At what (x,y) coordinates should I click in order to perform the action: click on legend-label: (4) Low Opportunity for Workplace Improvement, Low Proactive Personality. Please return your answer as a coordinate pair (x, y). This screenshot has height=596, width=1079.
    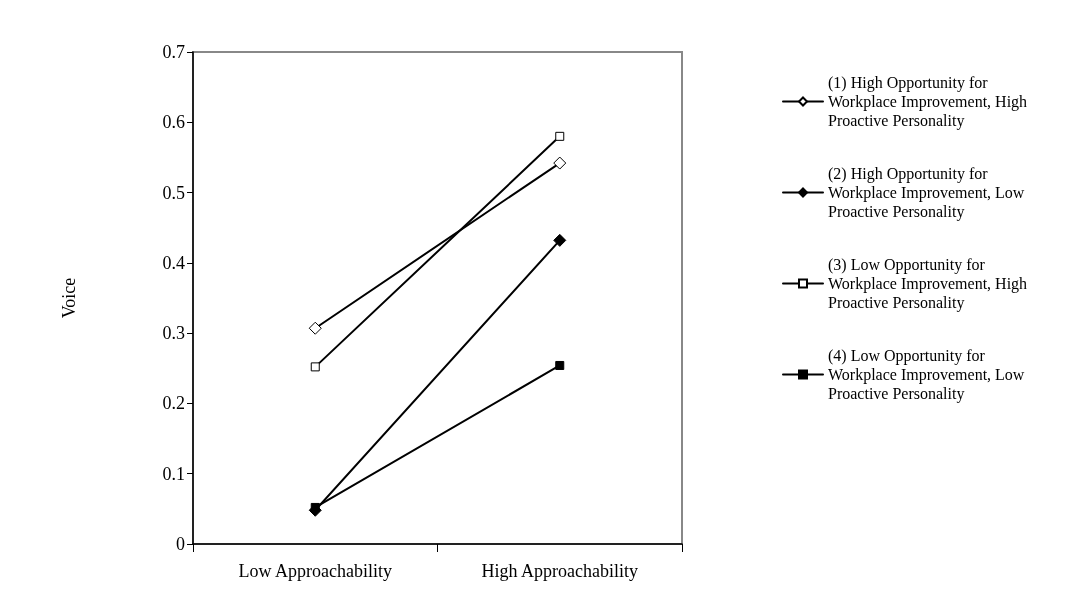
    Looking at the image, I should click on (928, 375).